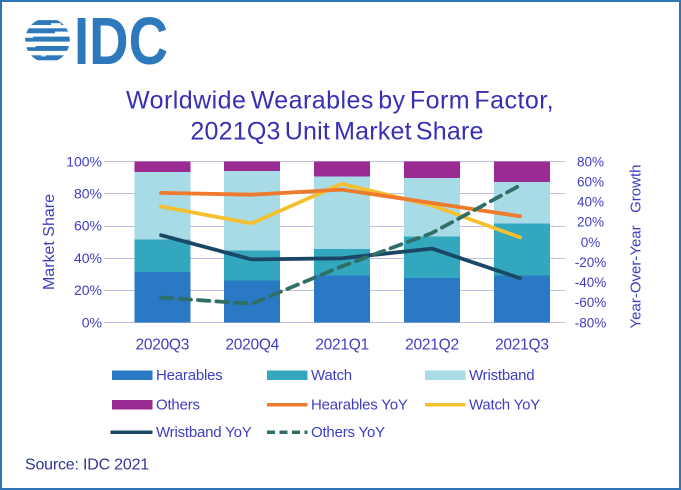 The image size is (681, 490). What do you see at coordinates (121, 41) in the screenshot?
I see `svg-text: IDC` at bounding box center [121, 41].